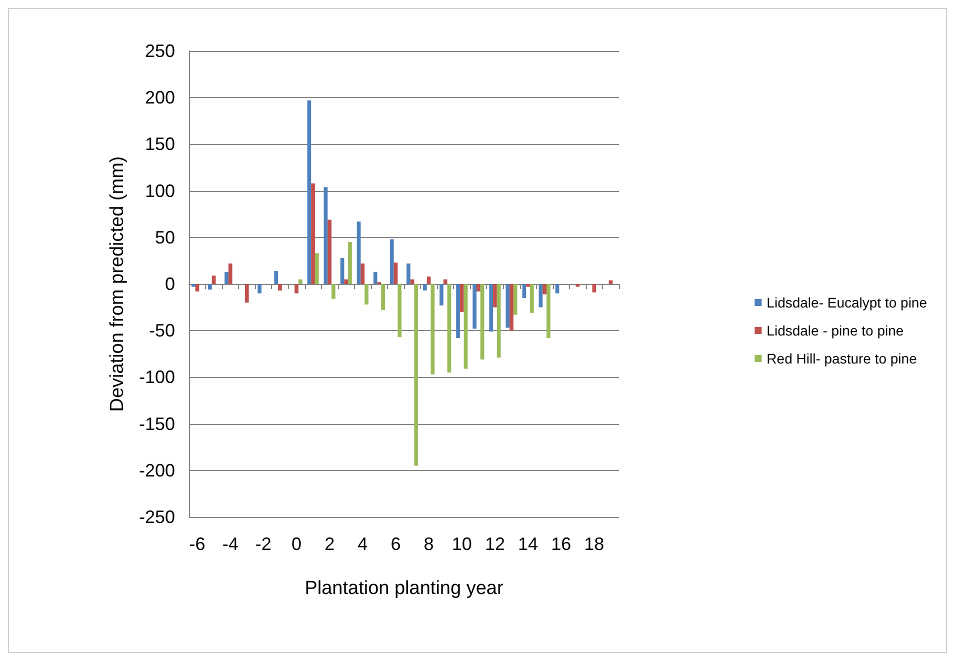 This screenshot has width=955, height=661. Describe the element at coordinates (161, 330) in the screenshot. I see `y-tick-label: -50` at that location.